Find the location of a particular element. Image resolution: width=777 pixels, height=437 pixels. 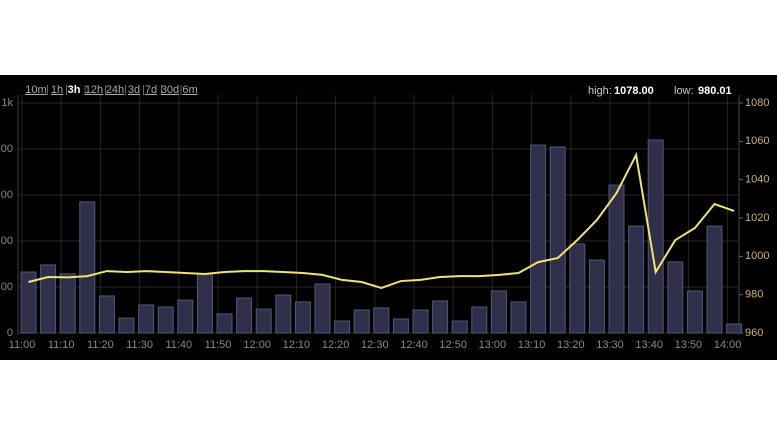

x-tick-label: 13:40 is located at coordinates (649, 345).